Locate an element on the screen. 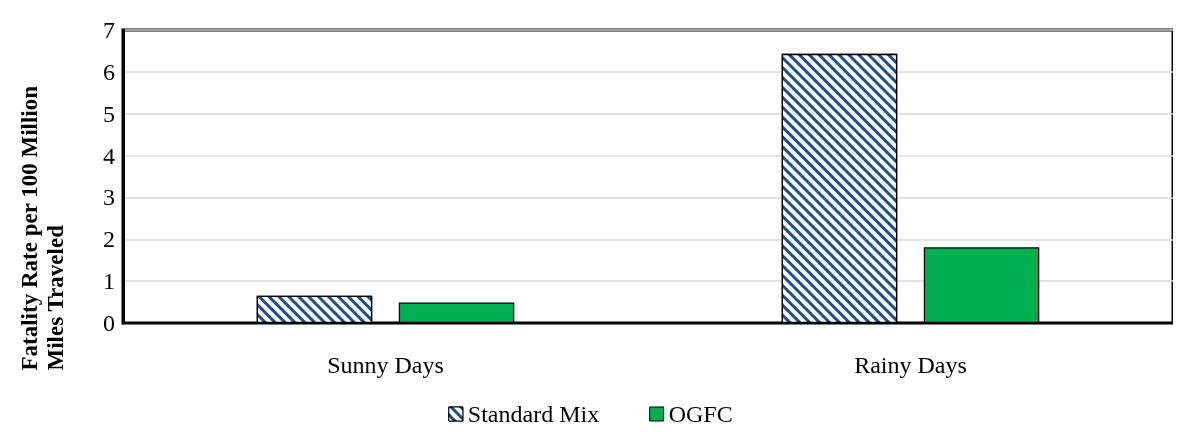 The height and width of the screenshot is (441, 1181). x-tick-label: Rainy Days is located at coordinates (910, 365).